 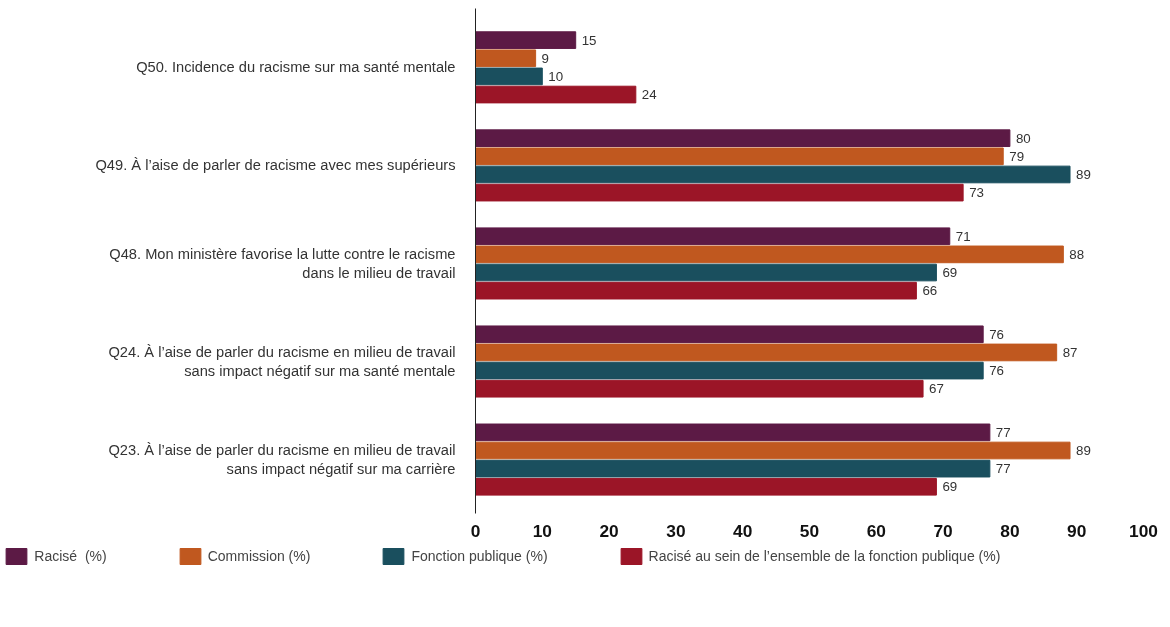 What do you see at coordinates (542, 530) in the screenshot?
I see `x-tick-label: 10` at bounding box center [542, 530].